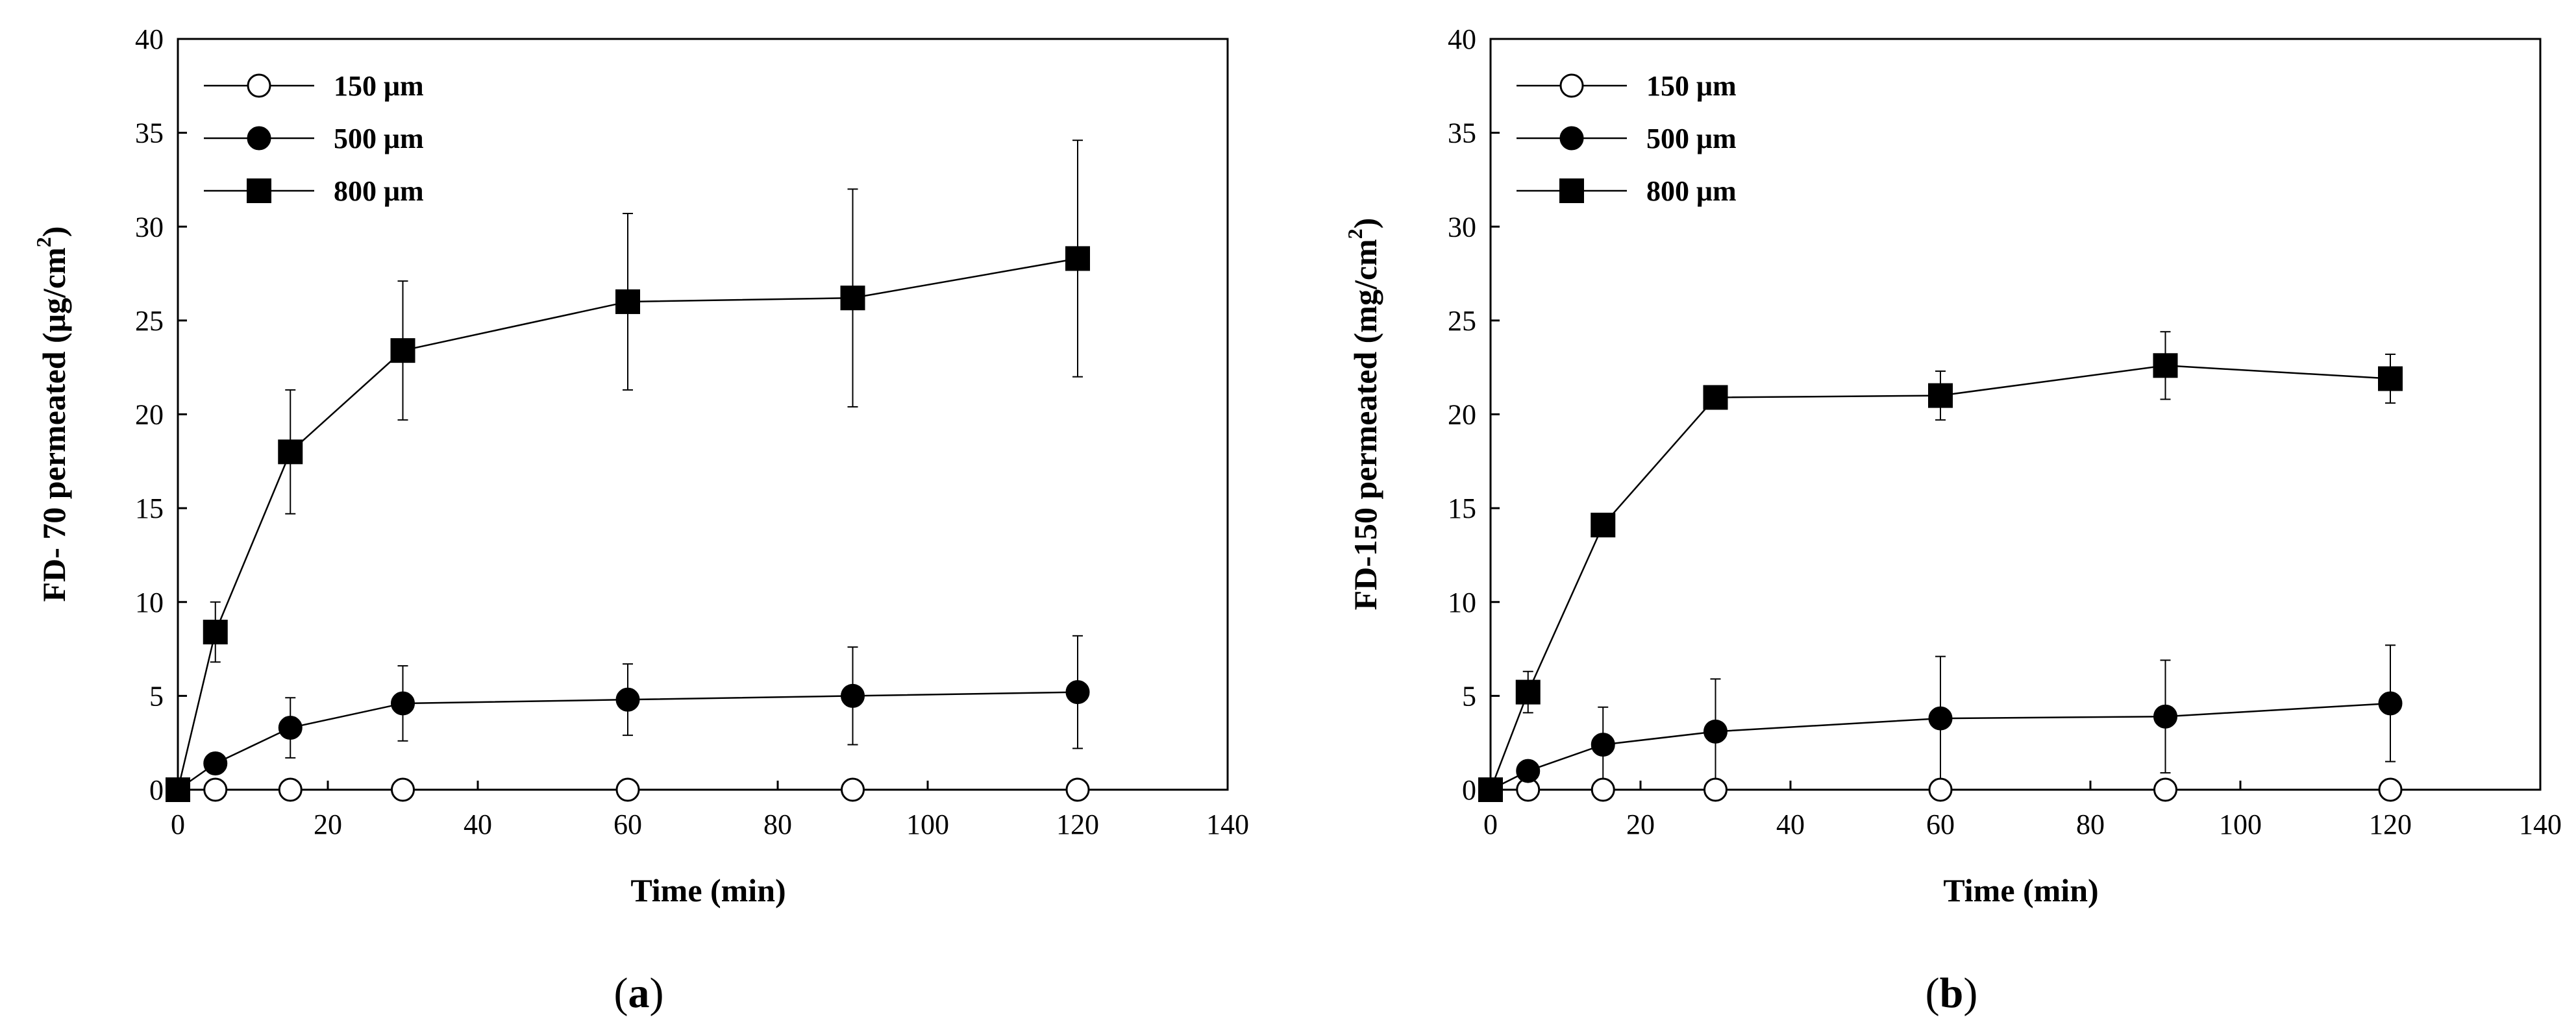 This screenshot has width=2576, height=1035. What do you see at coordinates (2090, 824) in the screenshot?
I see `x-tick-label-b-4: 80` at bounding box center [2090, 824].